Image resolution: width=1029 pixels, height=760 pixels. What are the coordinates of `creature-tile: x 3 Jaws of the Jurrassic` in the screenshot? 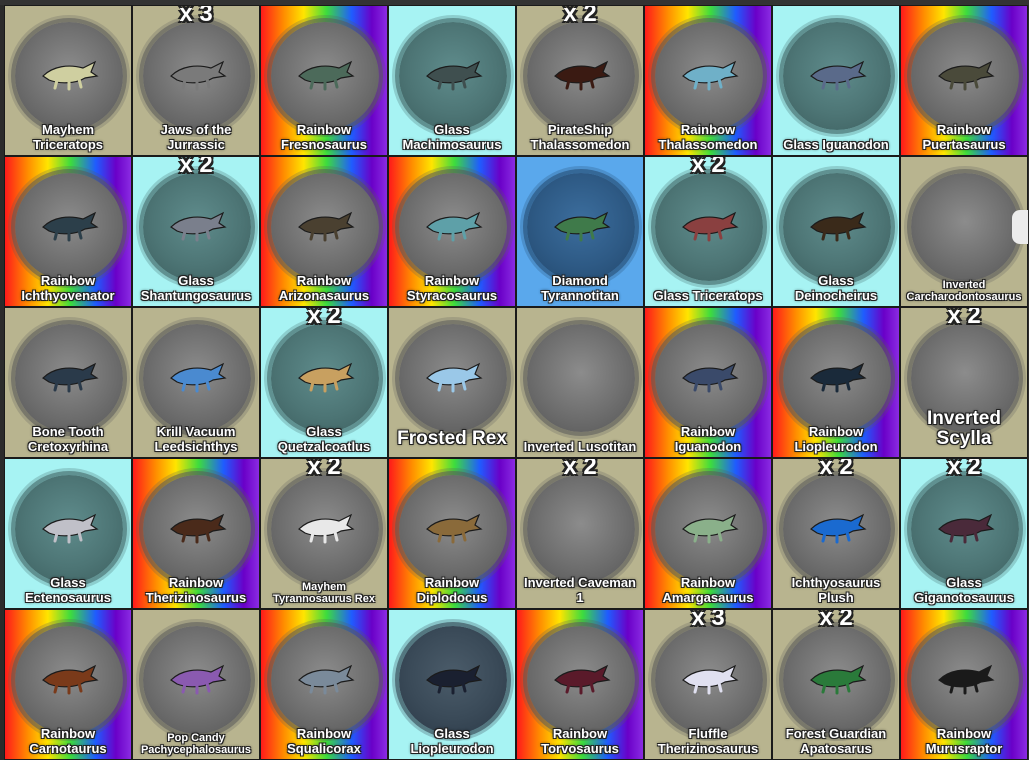 It's located at (196, 80).